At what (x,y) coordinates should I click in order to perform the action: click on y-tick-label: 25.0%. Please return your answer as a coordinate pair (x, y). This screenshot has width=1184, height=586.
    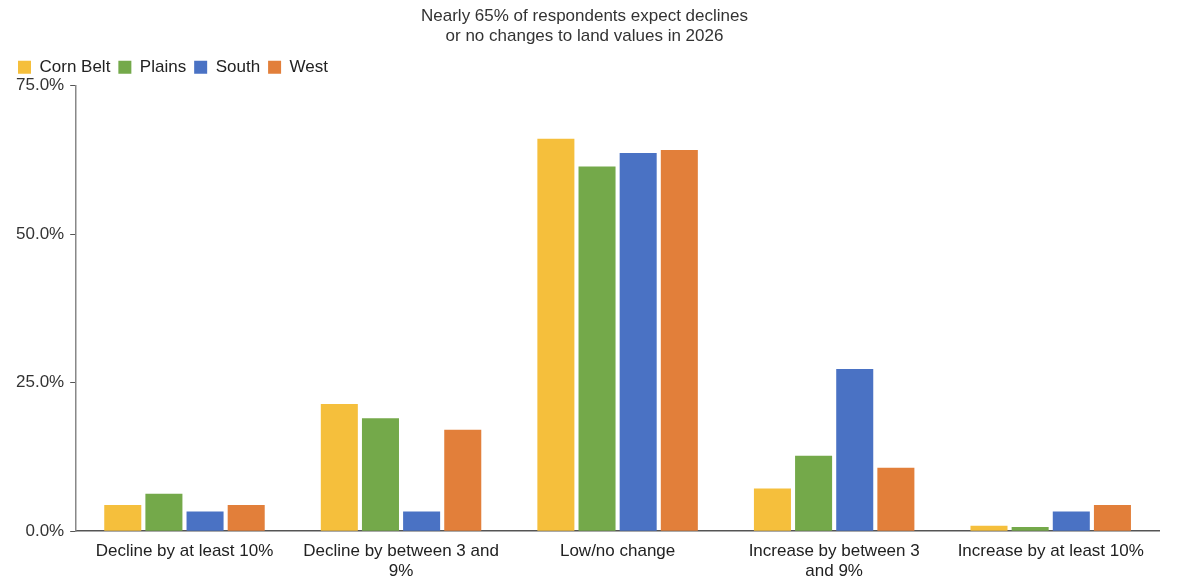
    Looking at the image, I should click on (40, 382).